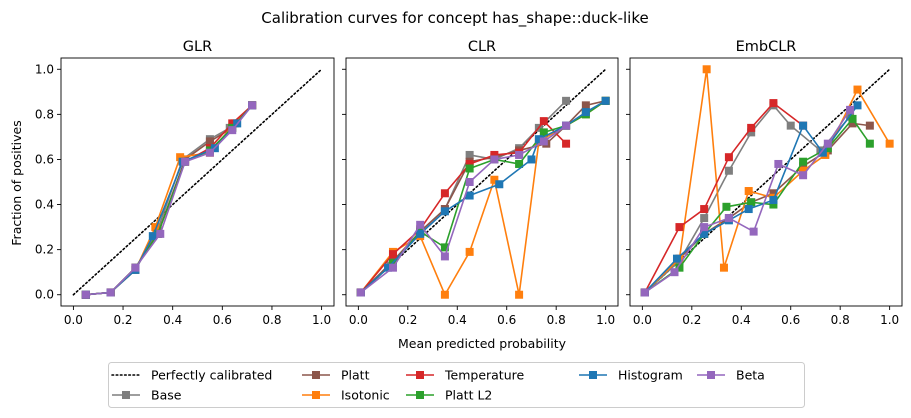 The image size is (911, 418). I want to click on x-axis-label: Mean predicted probability, so click(482, 343).